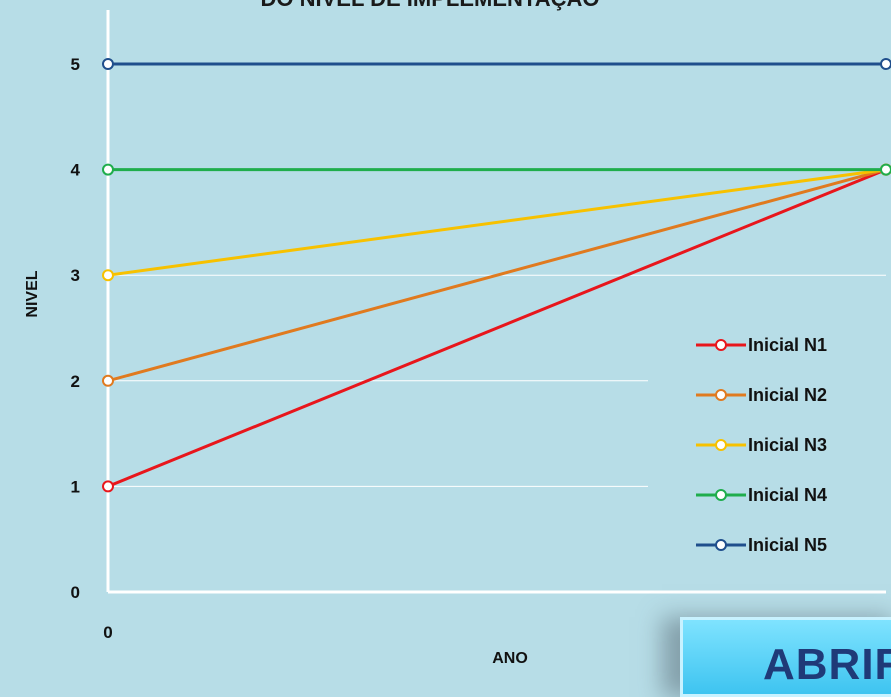 The width and height of the screenshot is (891, 697). Describe the element at coordinates (787, 345) in the screenshot. I see `legend-label-1: Inicial N1` at that location.